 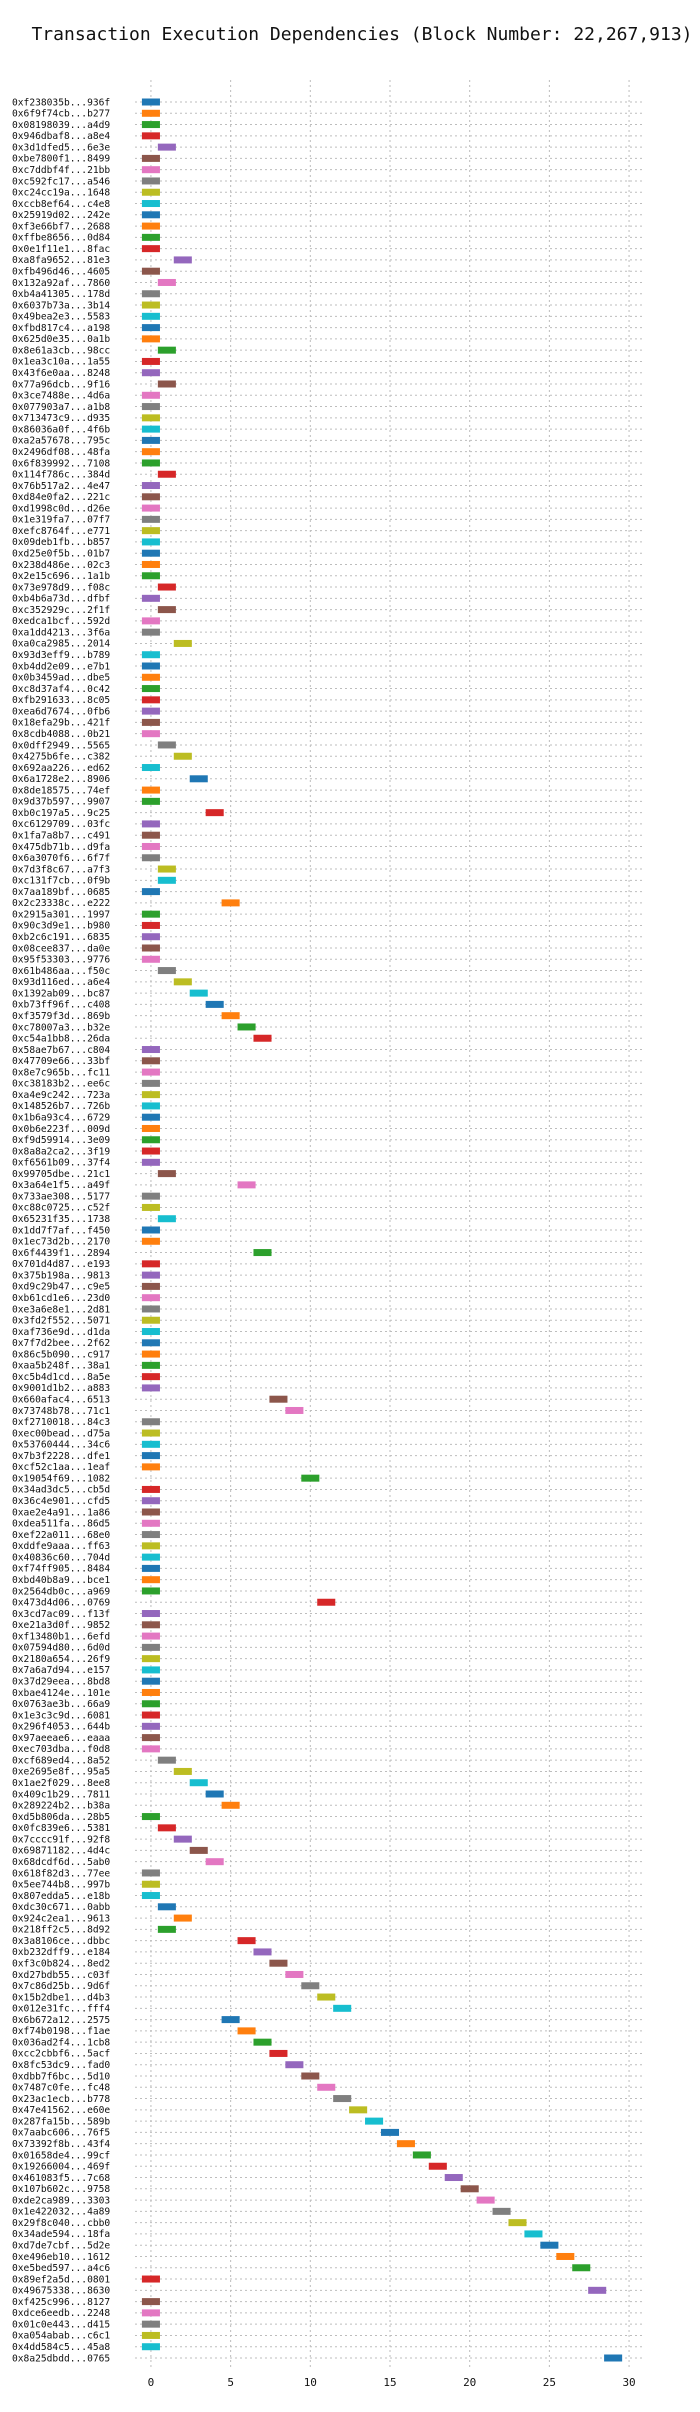 What do you see at coordinates (61, 418) in the screenshot?
I see `tx-label: 0x713473c9...d935` at bounding box center [61, 418].